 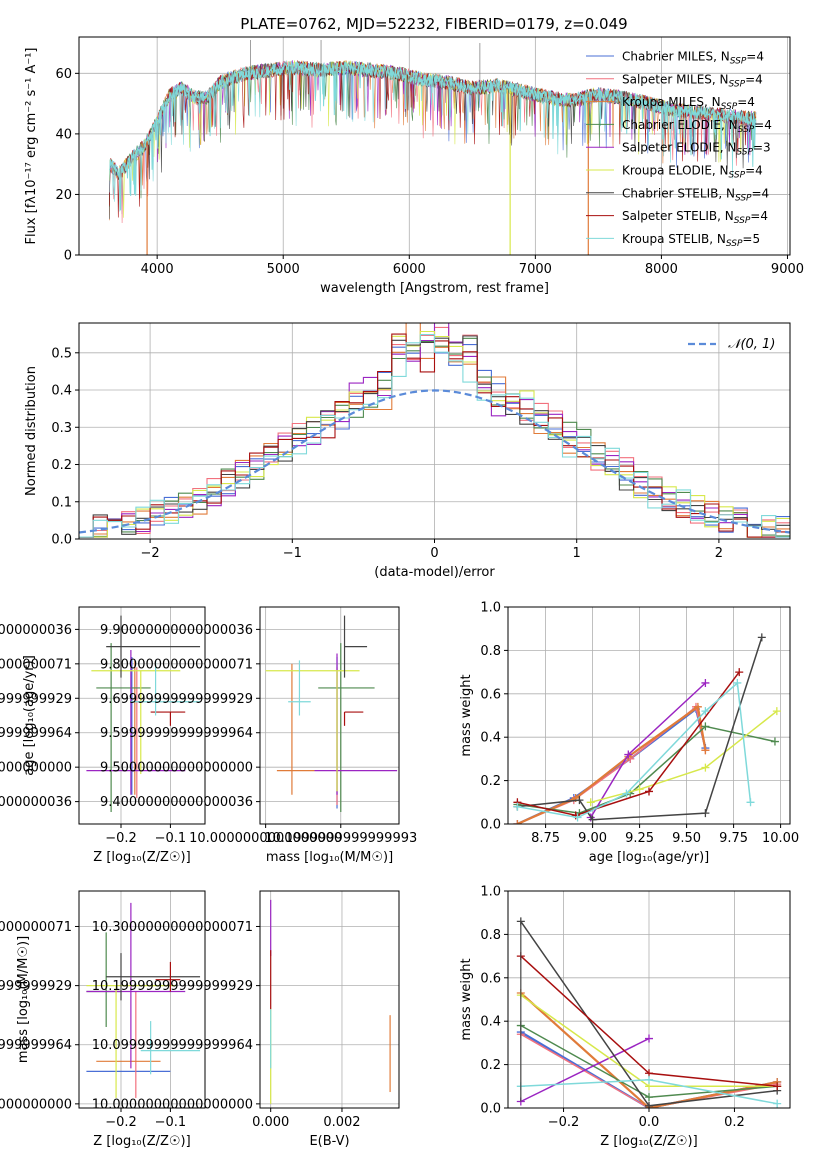 What do you see at coordinates (176, 768) in the screenshot?
I see `y-tick-label: 9.50000000000000000` at bounding box center [176, 768].